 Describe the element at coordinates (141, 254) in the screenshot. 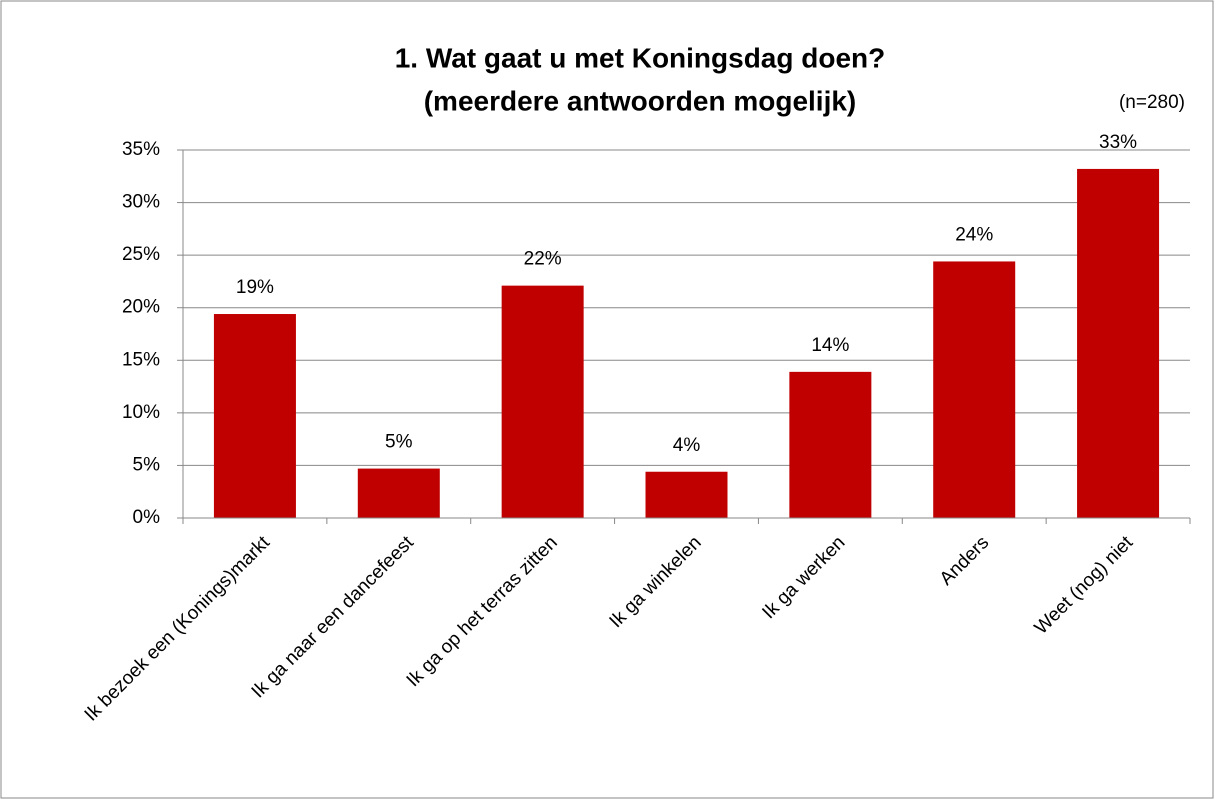

I see `y-tick-label: 25%` at that location.